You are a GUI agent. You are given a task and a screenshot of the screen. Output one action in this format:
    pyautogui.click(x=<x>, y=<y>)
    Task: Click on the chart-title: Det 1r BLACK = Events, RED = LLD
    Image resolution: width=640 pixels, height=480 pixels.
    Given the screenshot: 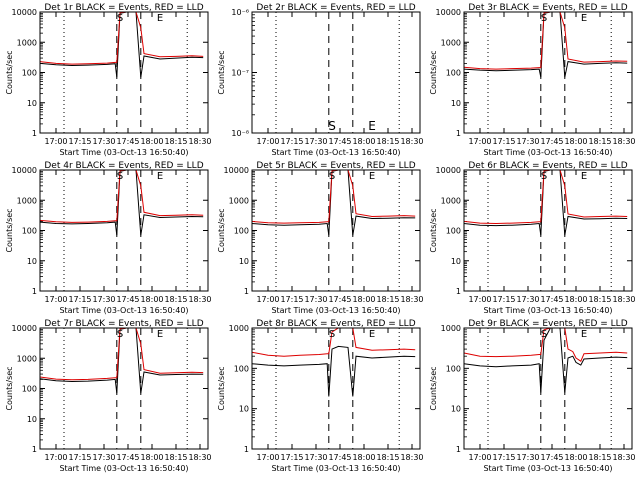 What is the action you would take?
    pyautogui.click(x=123, y=8)
    